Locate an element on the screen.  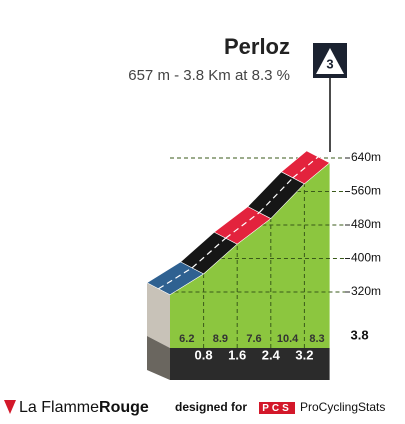
brand-flame is located at coordinates (10, 407).